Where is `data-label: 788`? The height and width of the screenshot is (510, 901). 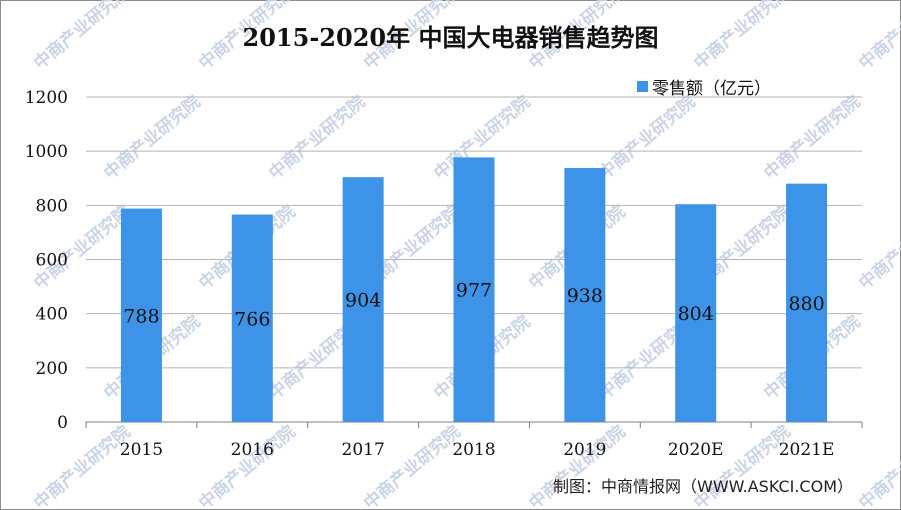
data-label: 788 is located at coordinates (141, 316).